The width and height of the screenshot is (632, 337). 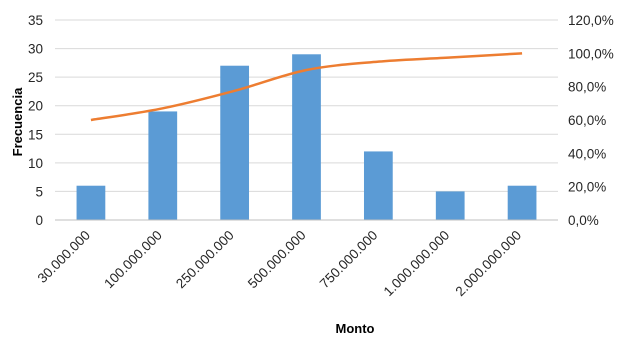 I want to click on x-tick-label: 1.000.000.000, so click(x=417, y=264).